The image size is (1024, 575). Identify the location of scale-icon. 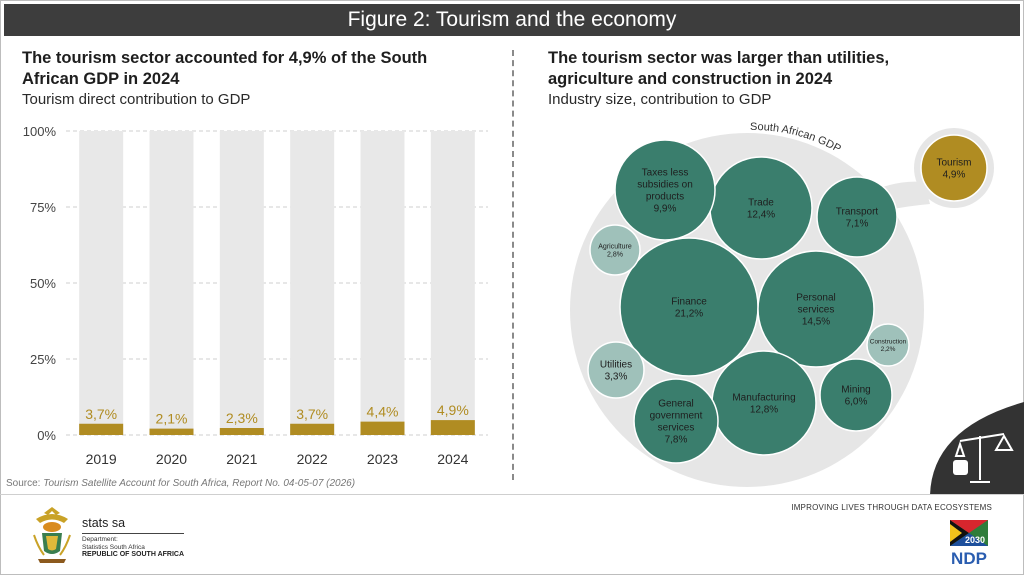
(984, 458).